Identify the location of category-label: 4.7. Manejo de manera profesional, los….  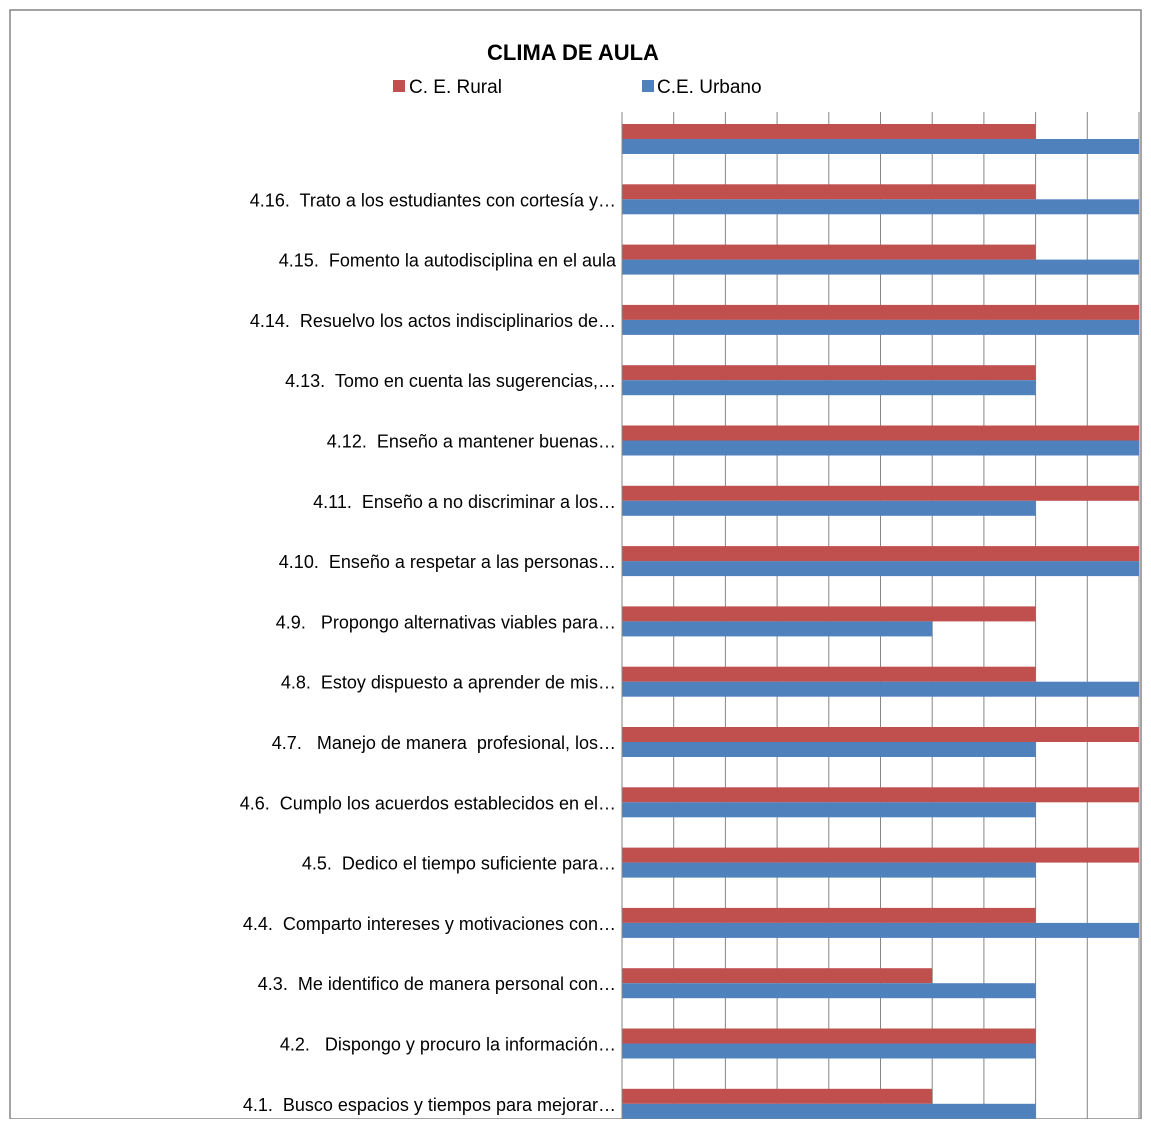
(444, 743).